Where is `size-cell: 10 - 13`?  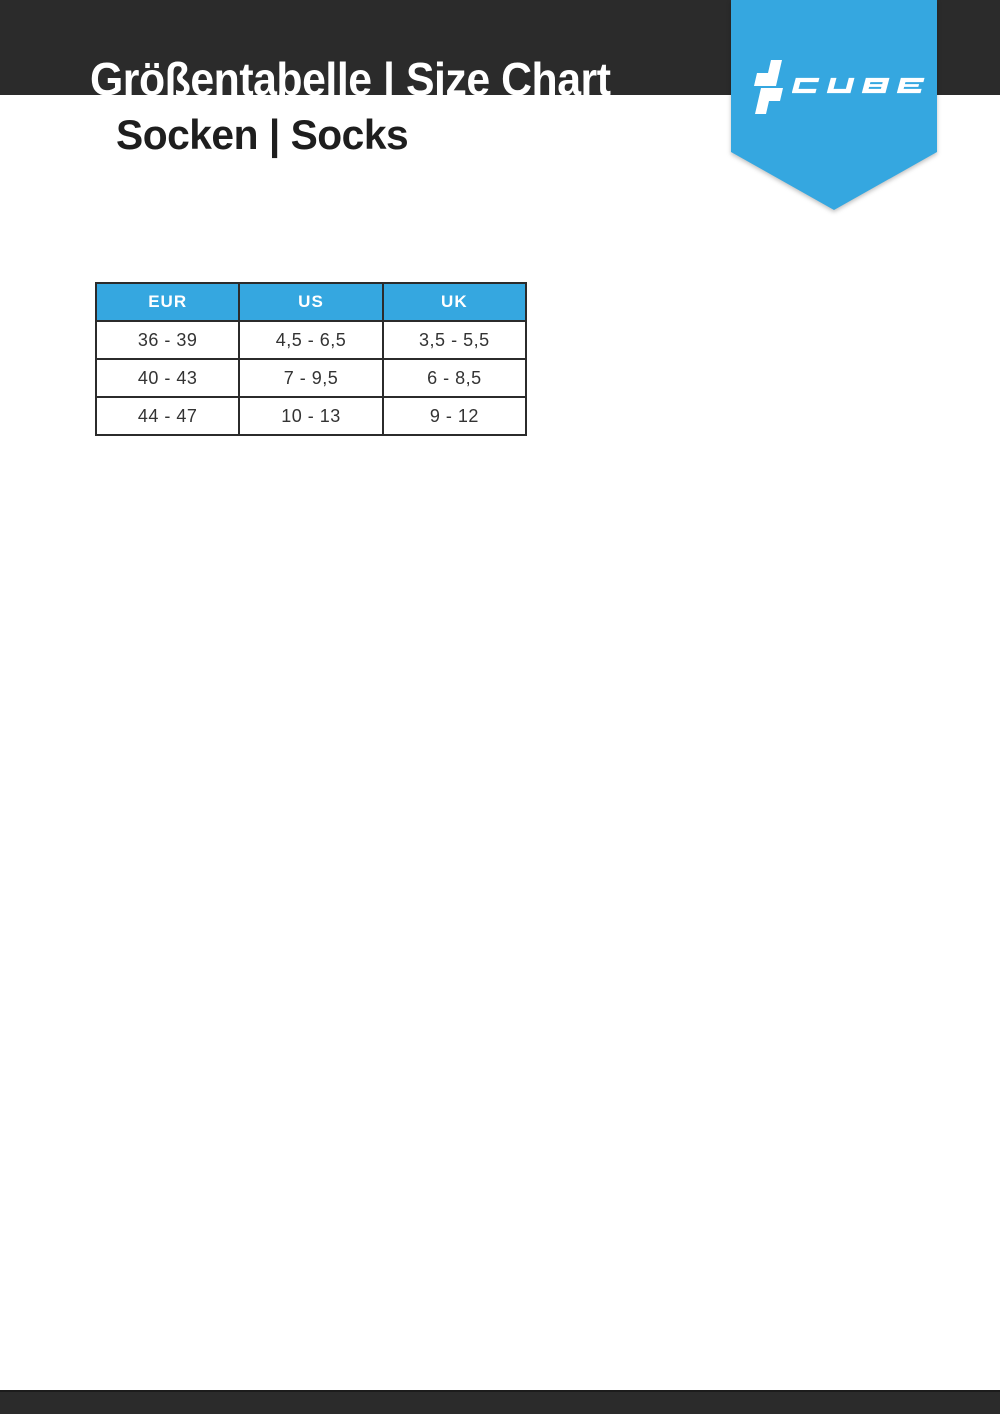
size-cell: 10 - 13 is located at coordinates (311, 416).